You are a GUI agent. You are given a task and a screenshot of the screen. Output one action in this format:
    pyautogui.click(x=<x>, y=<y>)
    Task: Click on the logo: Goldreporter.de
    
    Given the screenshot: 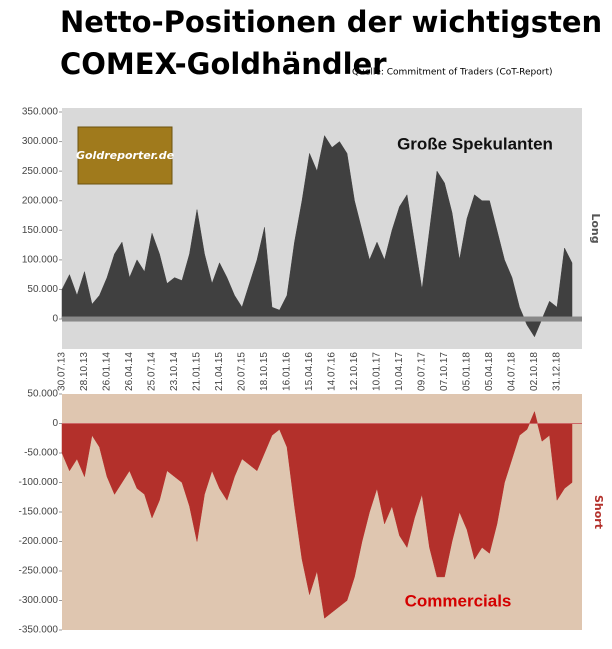 What is the action you would take?
    pyautogui.click(x=125, y=155)
    